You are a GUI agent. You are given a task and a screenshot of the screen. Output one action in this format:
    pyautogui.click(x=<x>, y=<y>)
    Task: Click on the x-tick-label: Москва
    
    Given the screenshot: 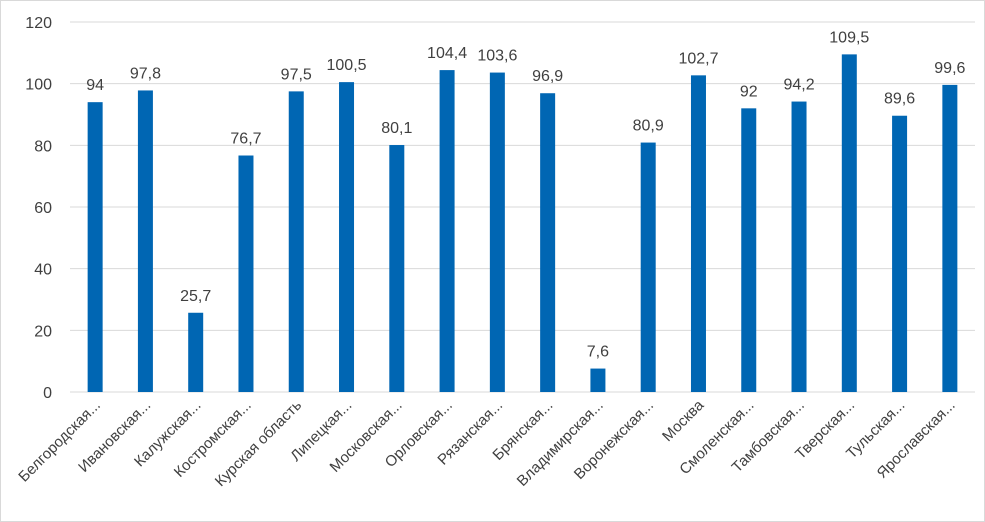 What is the action you would take?
    pyautogui.click(x=683, y=420)
    